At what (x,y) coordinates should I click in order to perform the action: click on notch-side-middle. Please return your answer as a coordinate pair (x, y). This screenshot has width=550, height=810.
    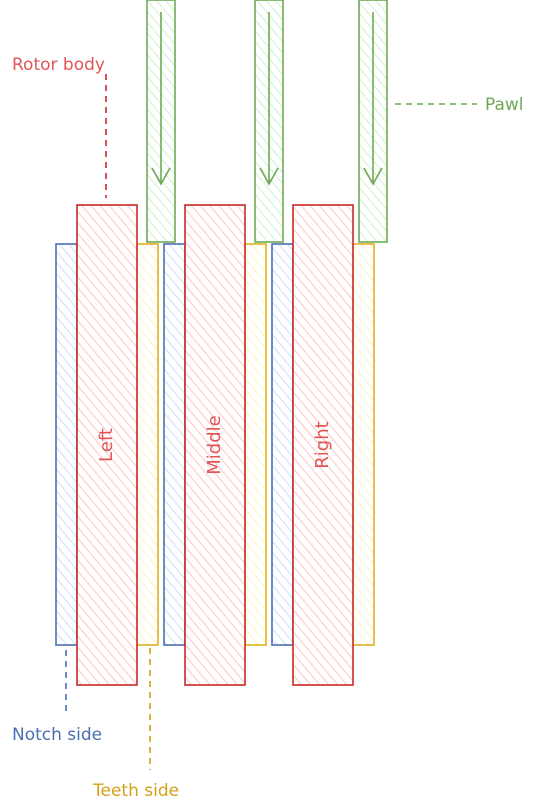
    Looking at the image, I should click on (174, 444).